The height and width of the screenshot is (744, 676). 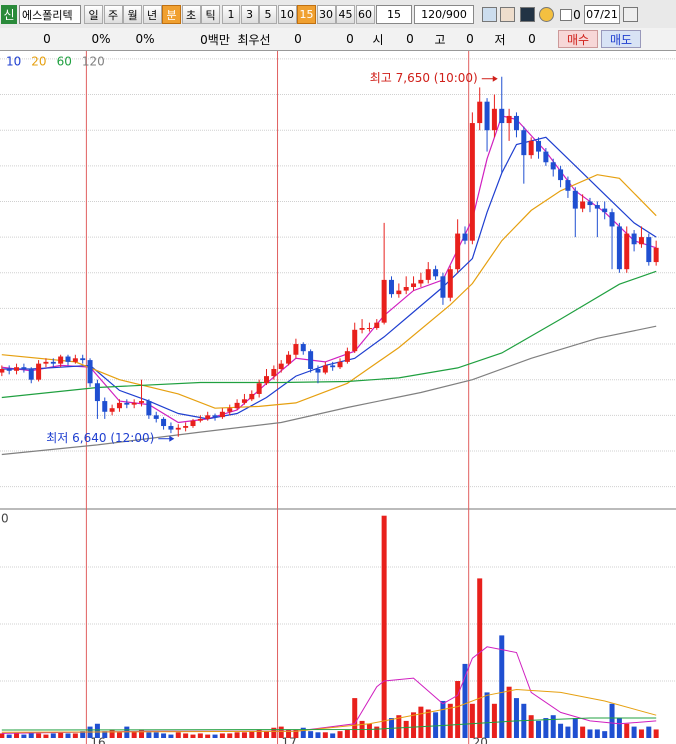 I want to click on annotation: 최저 6,640 (12:00), so click(x=100, y=438).